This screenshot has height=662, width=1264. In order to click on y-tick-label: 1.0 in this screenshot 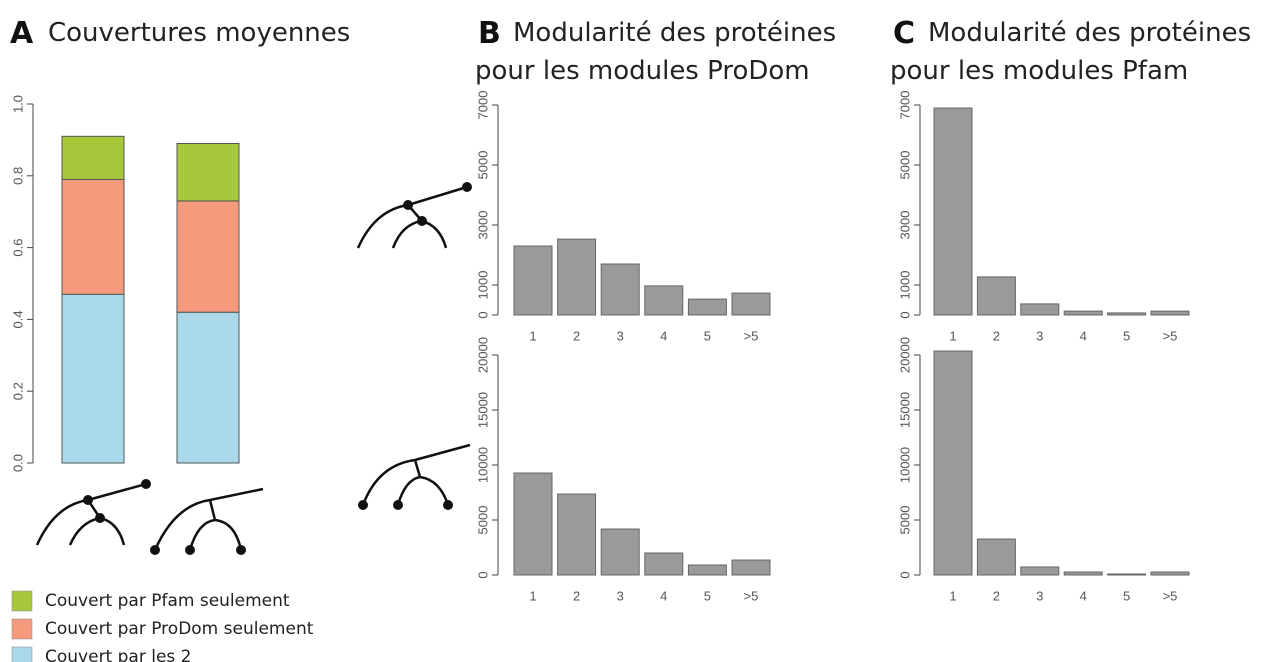, I will do `click(17, 104)`.